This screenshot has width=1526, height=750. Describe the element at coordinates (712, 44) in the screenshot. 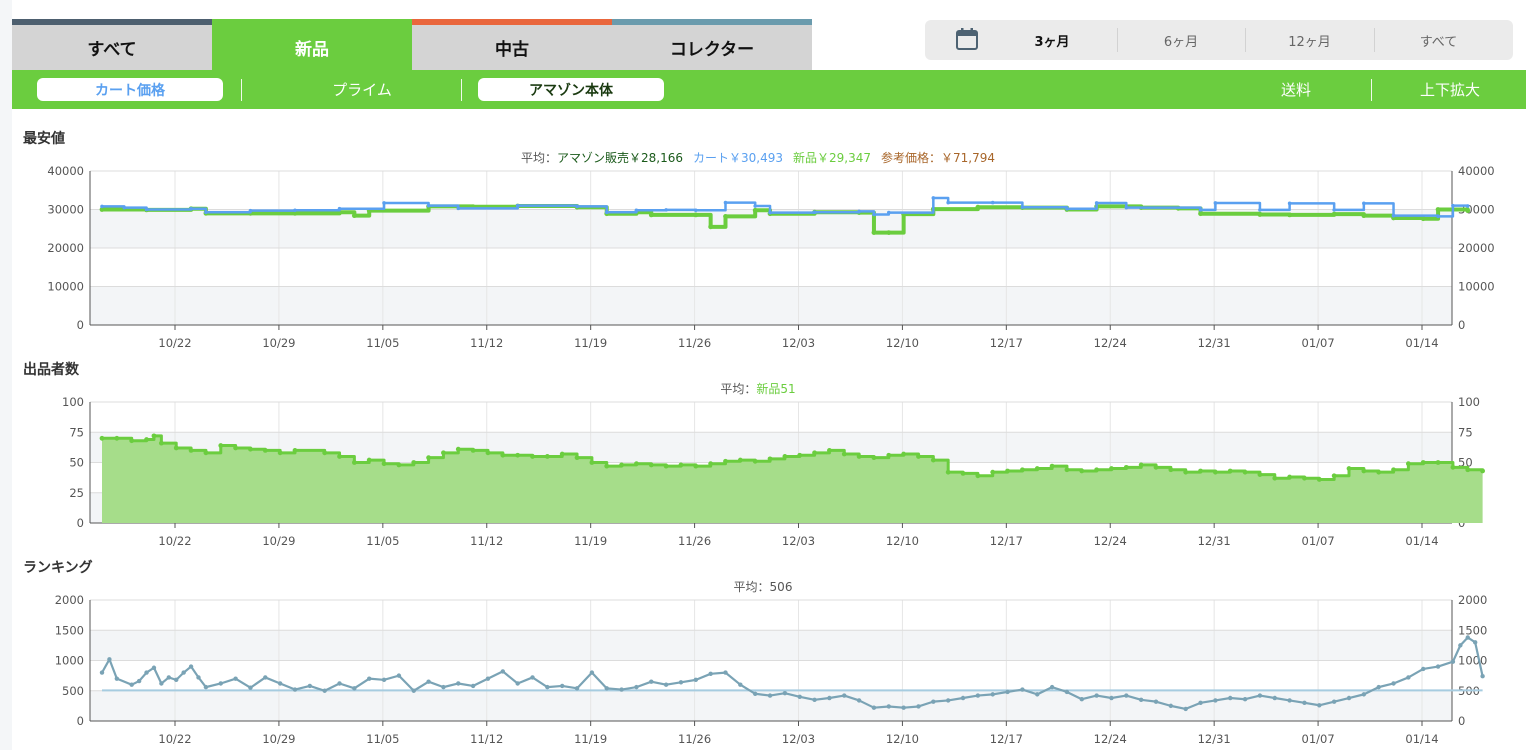

I see `tab-collector: コレクター` at that location.